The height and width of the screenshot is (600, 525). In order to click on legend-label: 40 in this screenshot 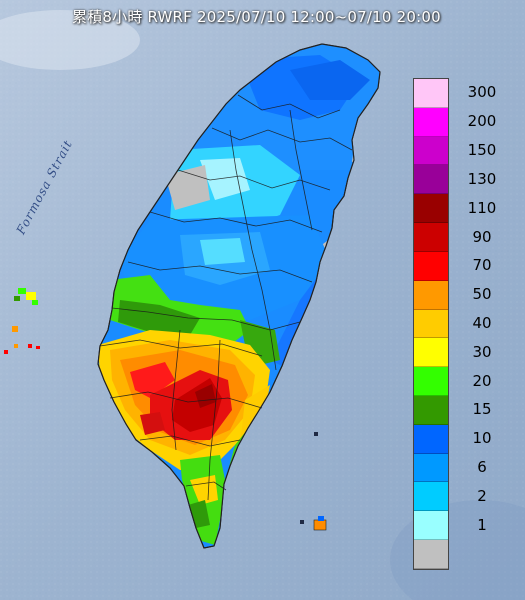, I will do `click(482, 323)`.